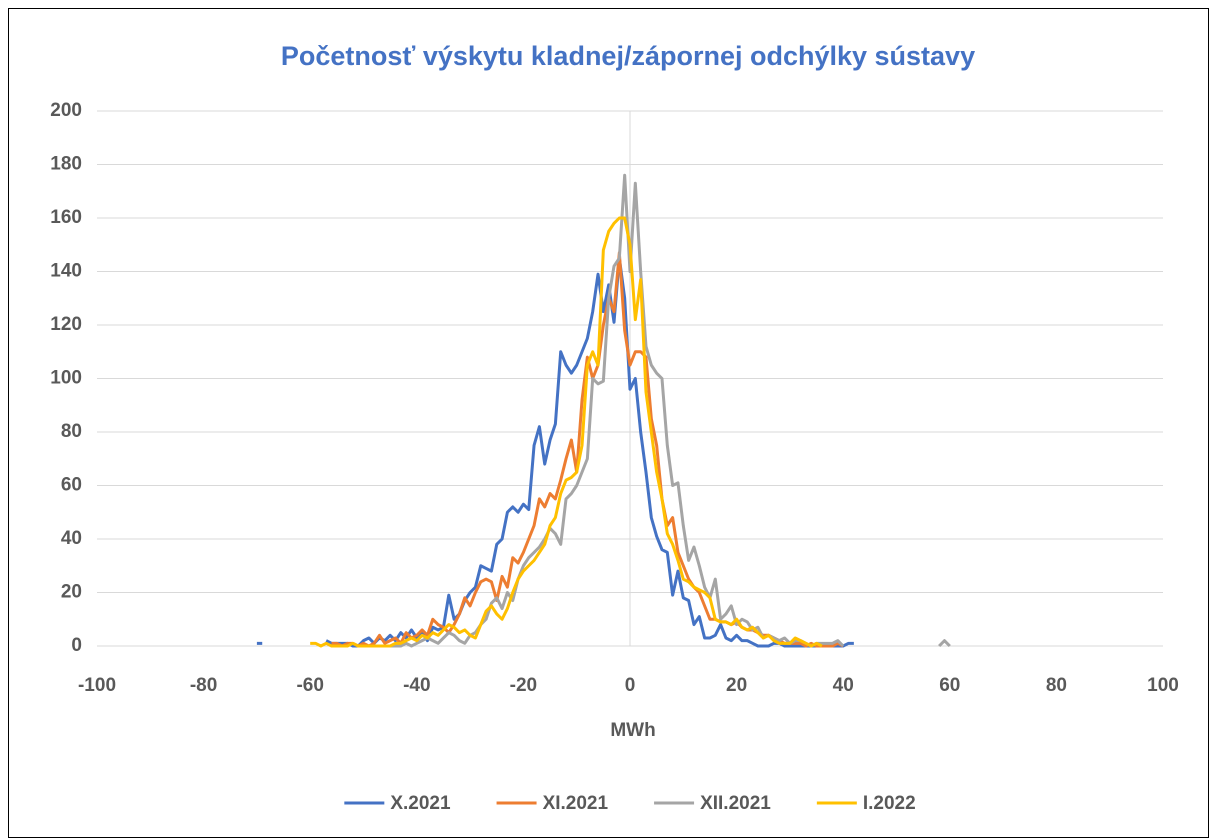 This screenshot has width=1210, height=839. Describe the element at coordinates (71, 485) in the screenshot. I see `y-tick-label: 60` at that location.